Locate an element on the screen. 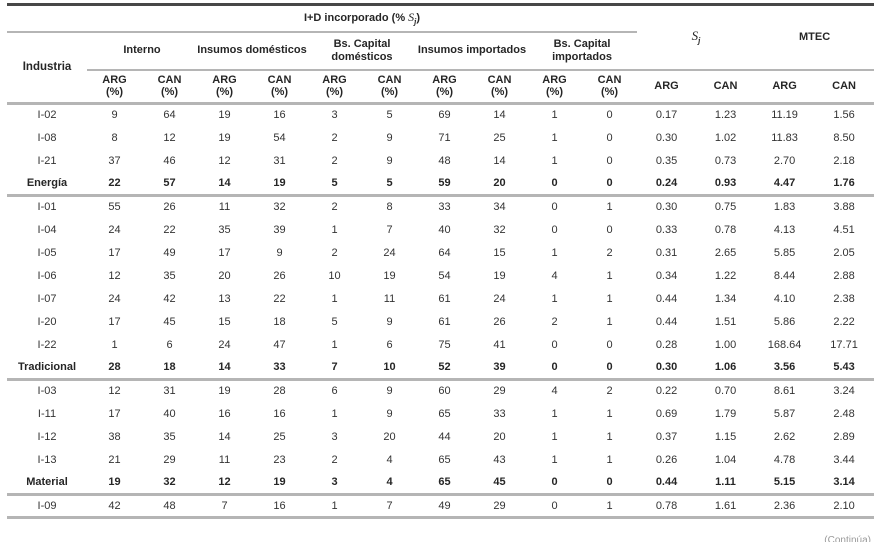  value-cell: 45 is located at coordinates (499, 483).